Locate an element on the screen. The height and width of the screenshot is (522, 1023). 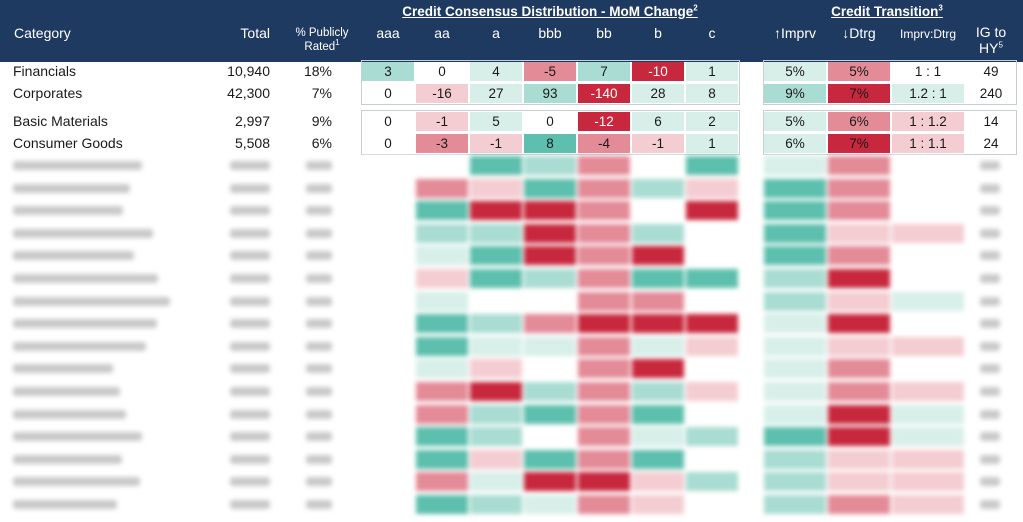
cell-bbb: 8 is located at coordinates (550, 143).